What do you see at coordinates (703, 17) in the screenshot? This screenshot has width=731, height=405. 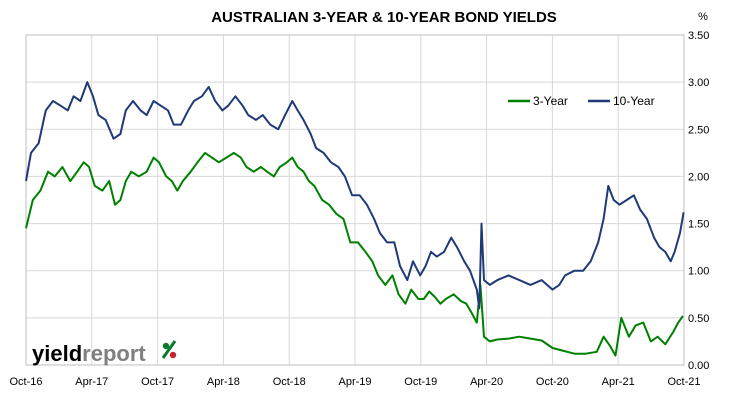 I see `y-axis-unit: %` at bounding box center [703, 17].